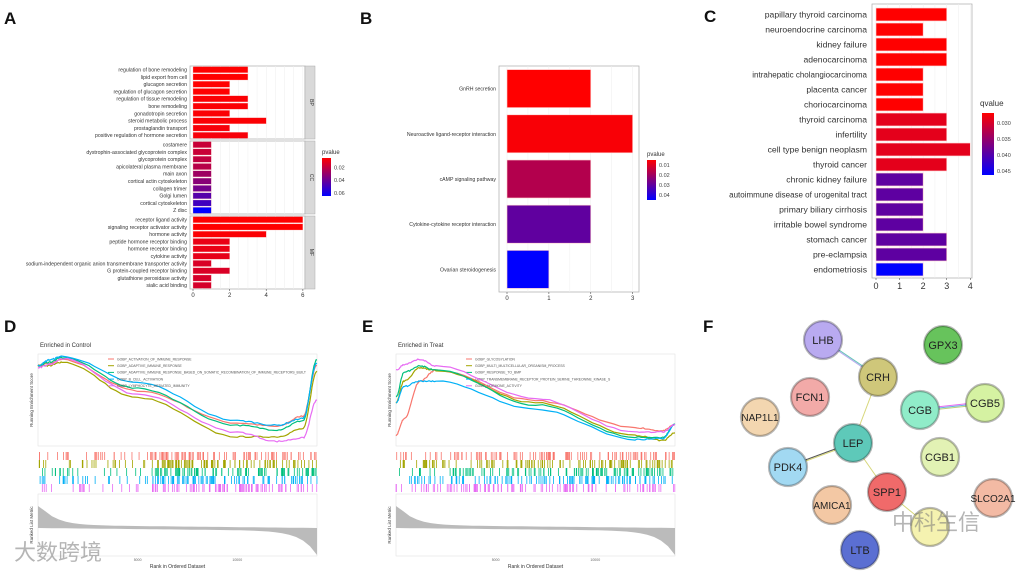  I want to click on network-node-label: AMICA1, so click(832, 506).